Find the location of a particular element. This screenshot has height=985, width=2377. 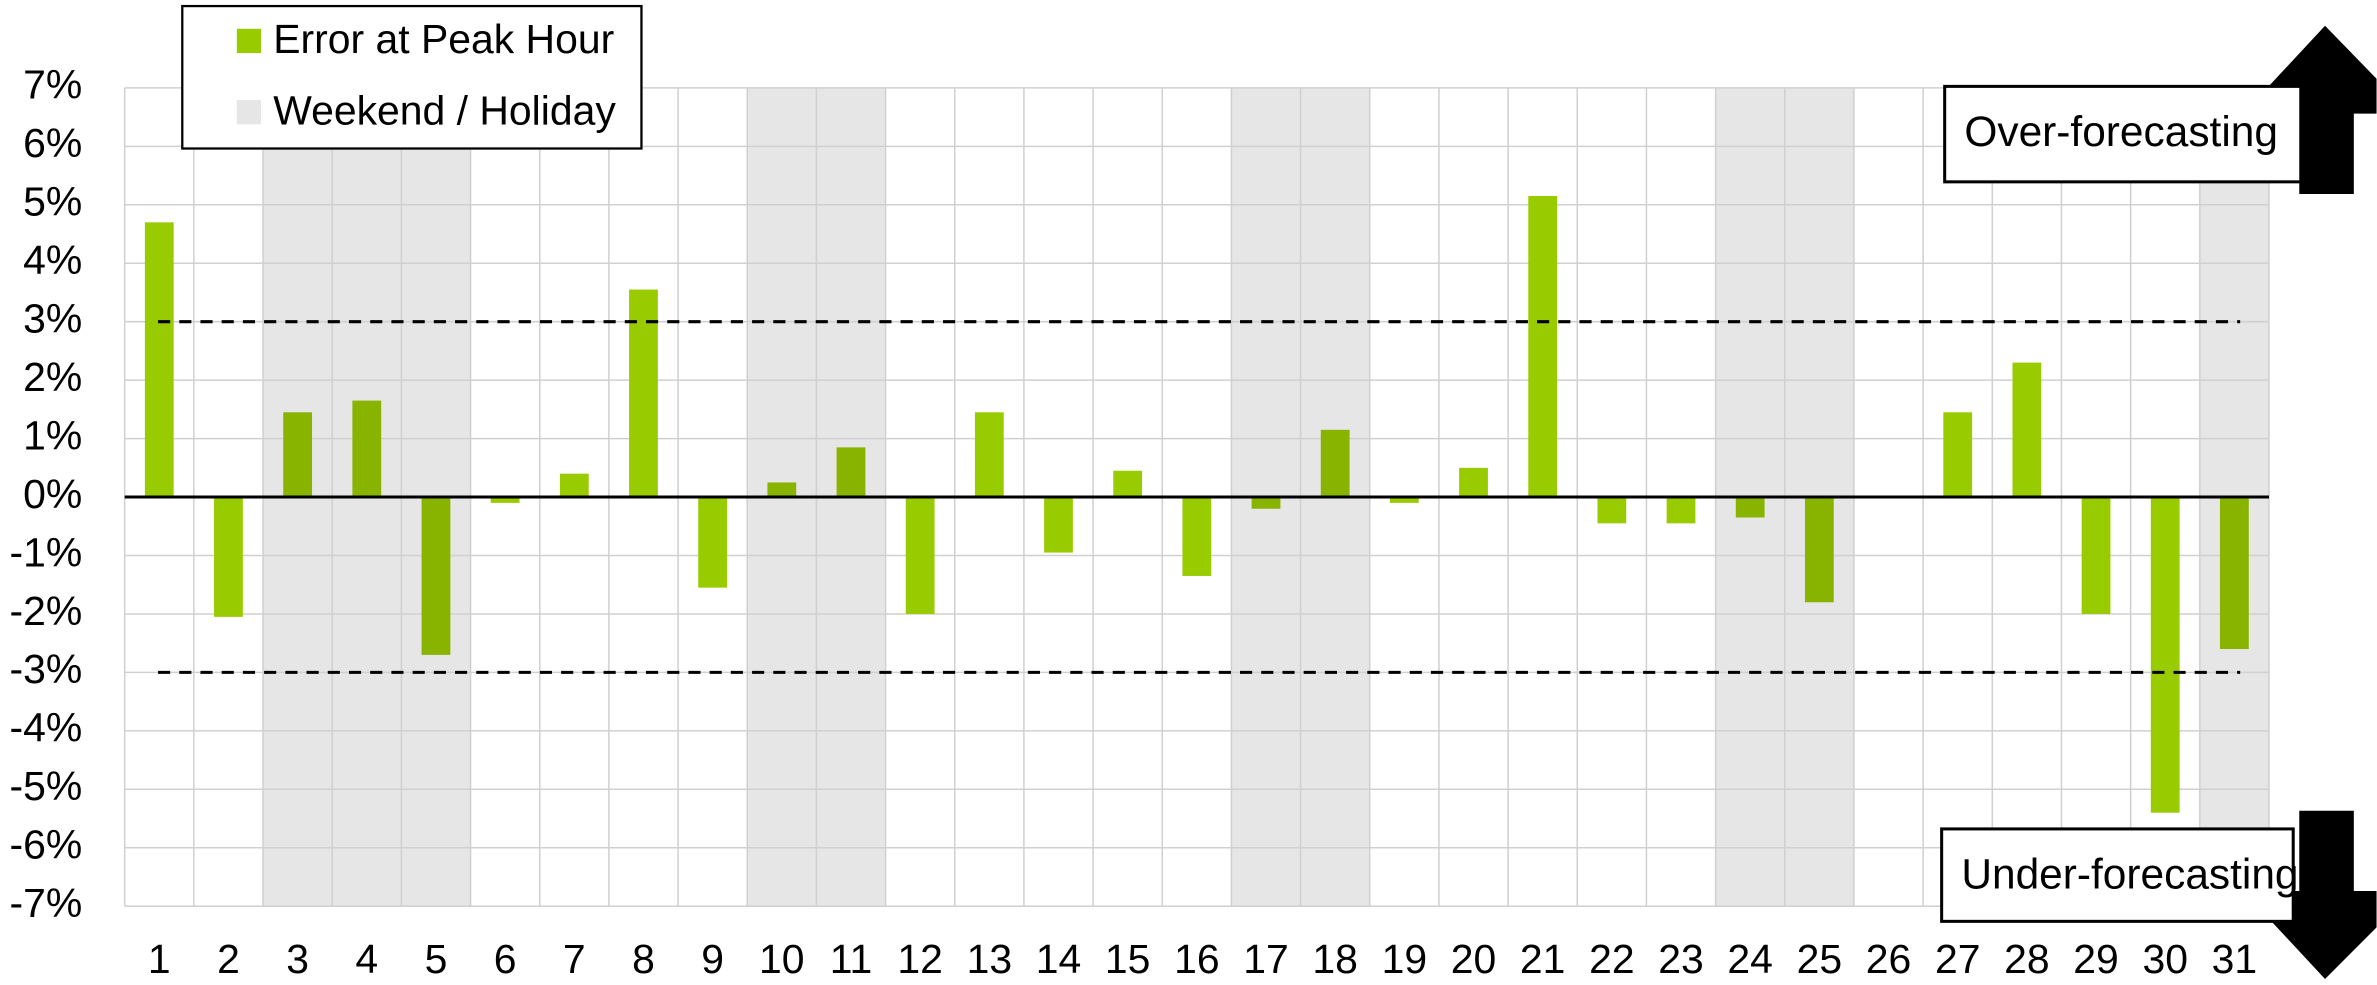

y-tick-label: -5% is located at coordinates (46, 786).